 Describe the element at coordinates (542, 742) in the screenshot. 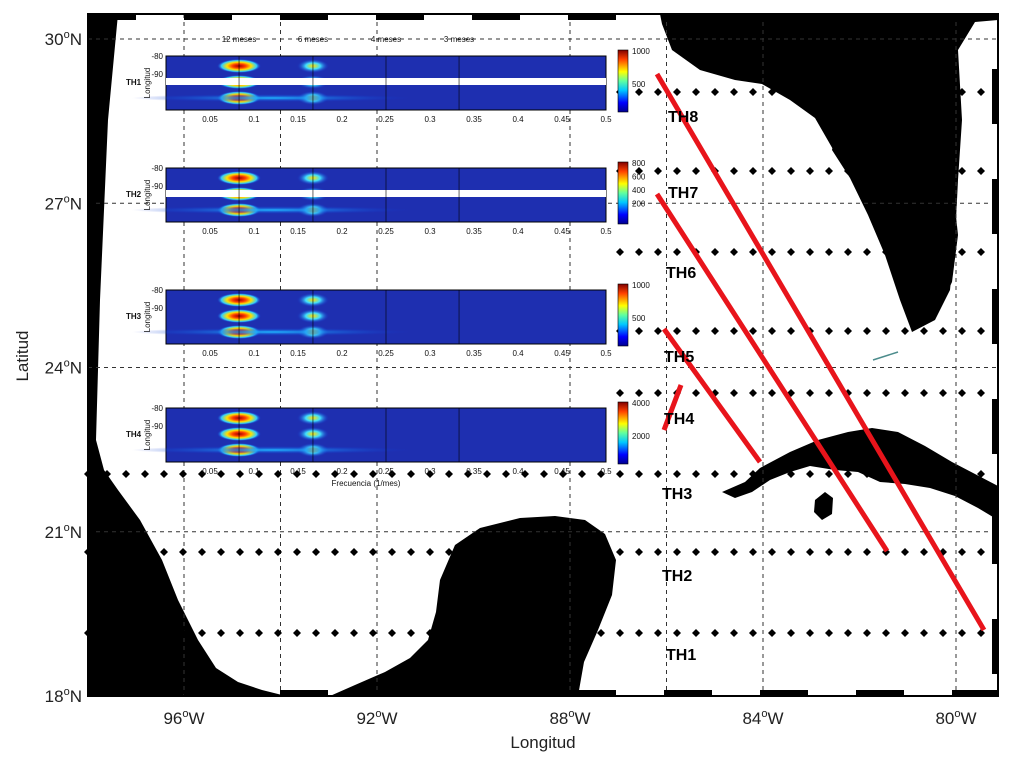

I see `x-axis-label: Longitud` at that location.